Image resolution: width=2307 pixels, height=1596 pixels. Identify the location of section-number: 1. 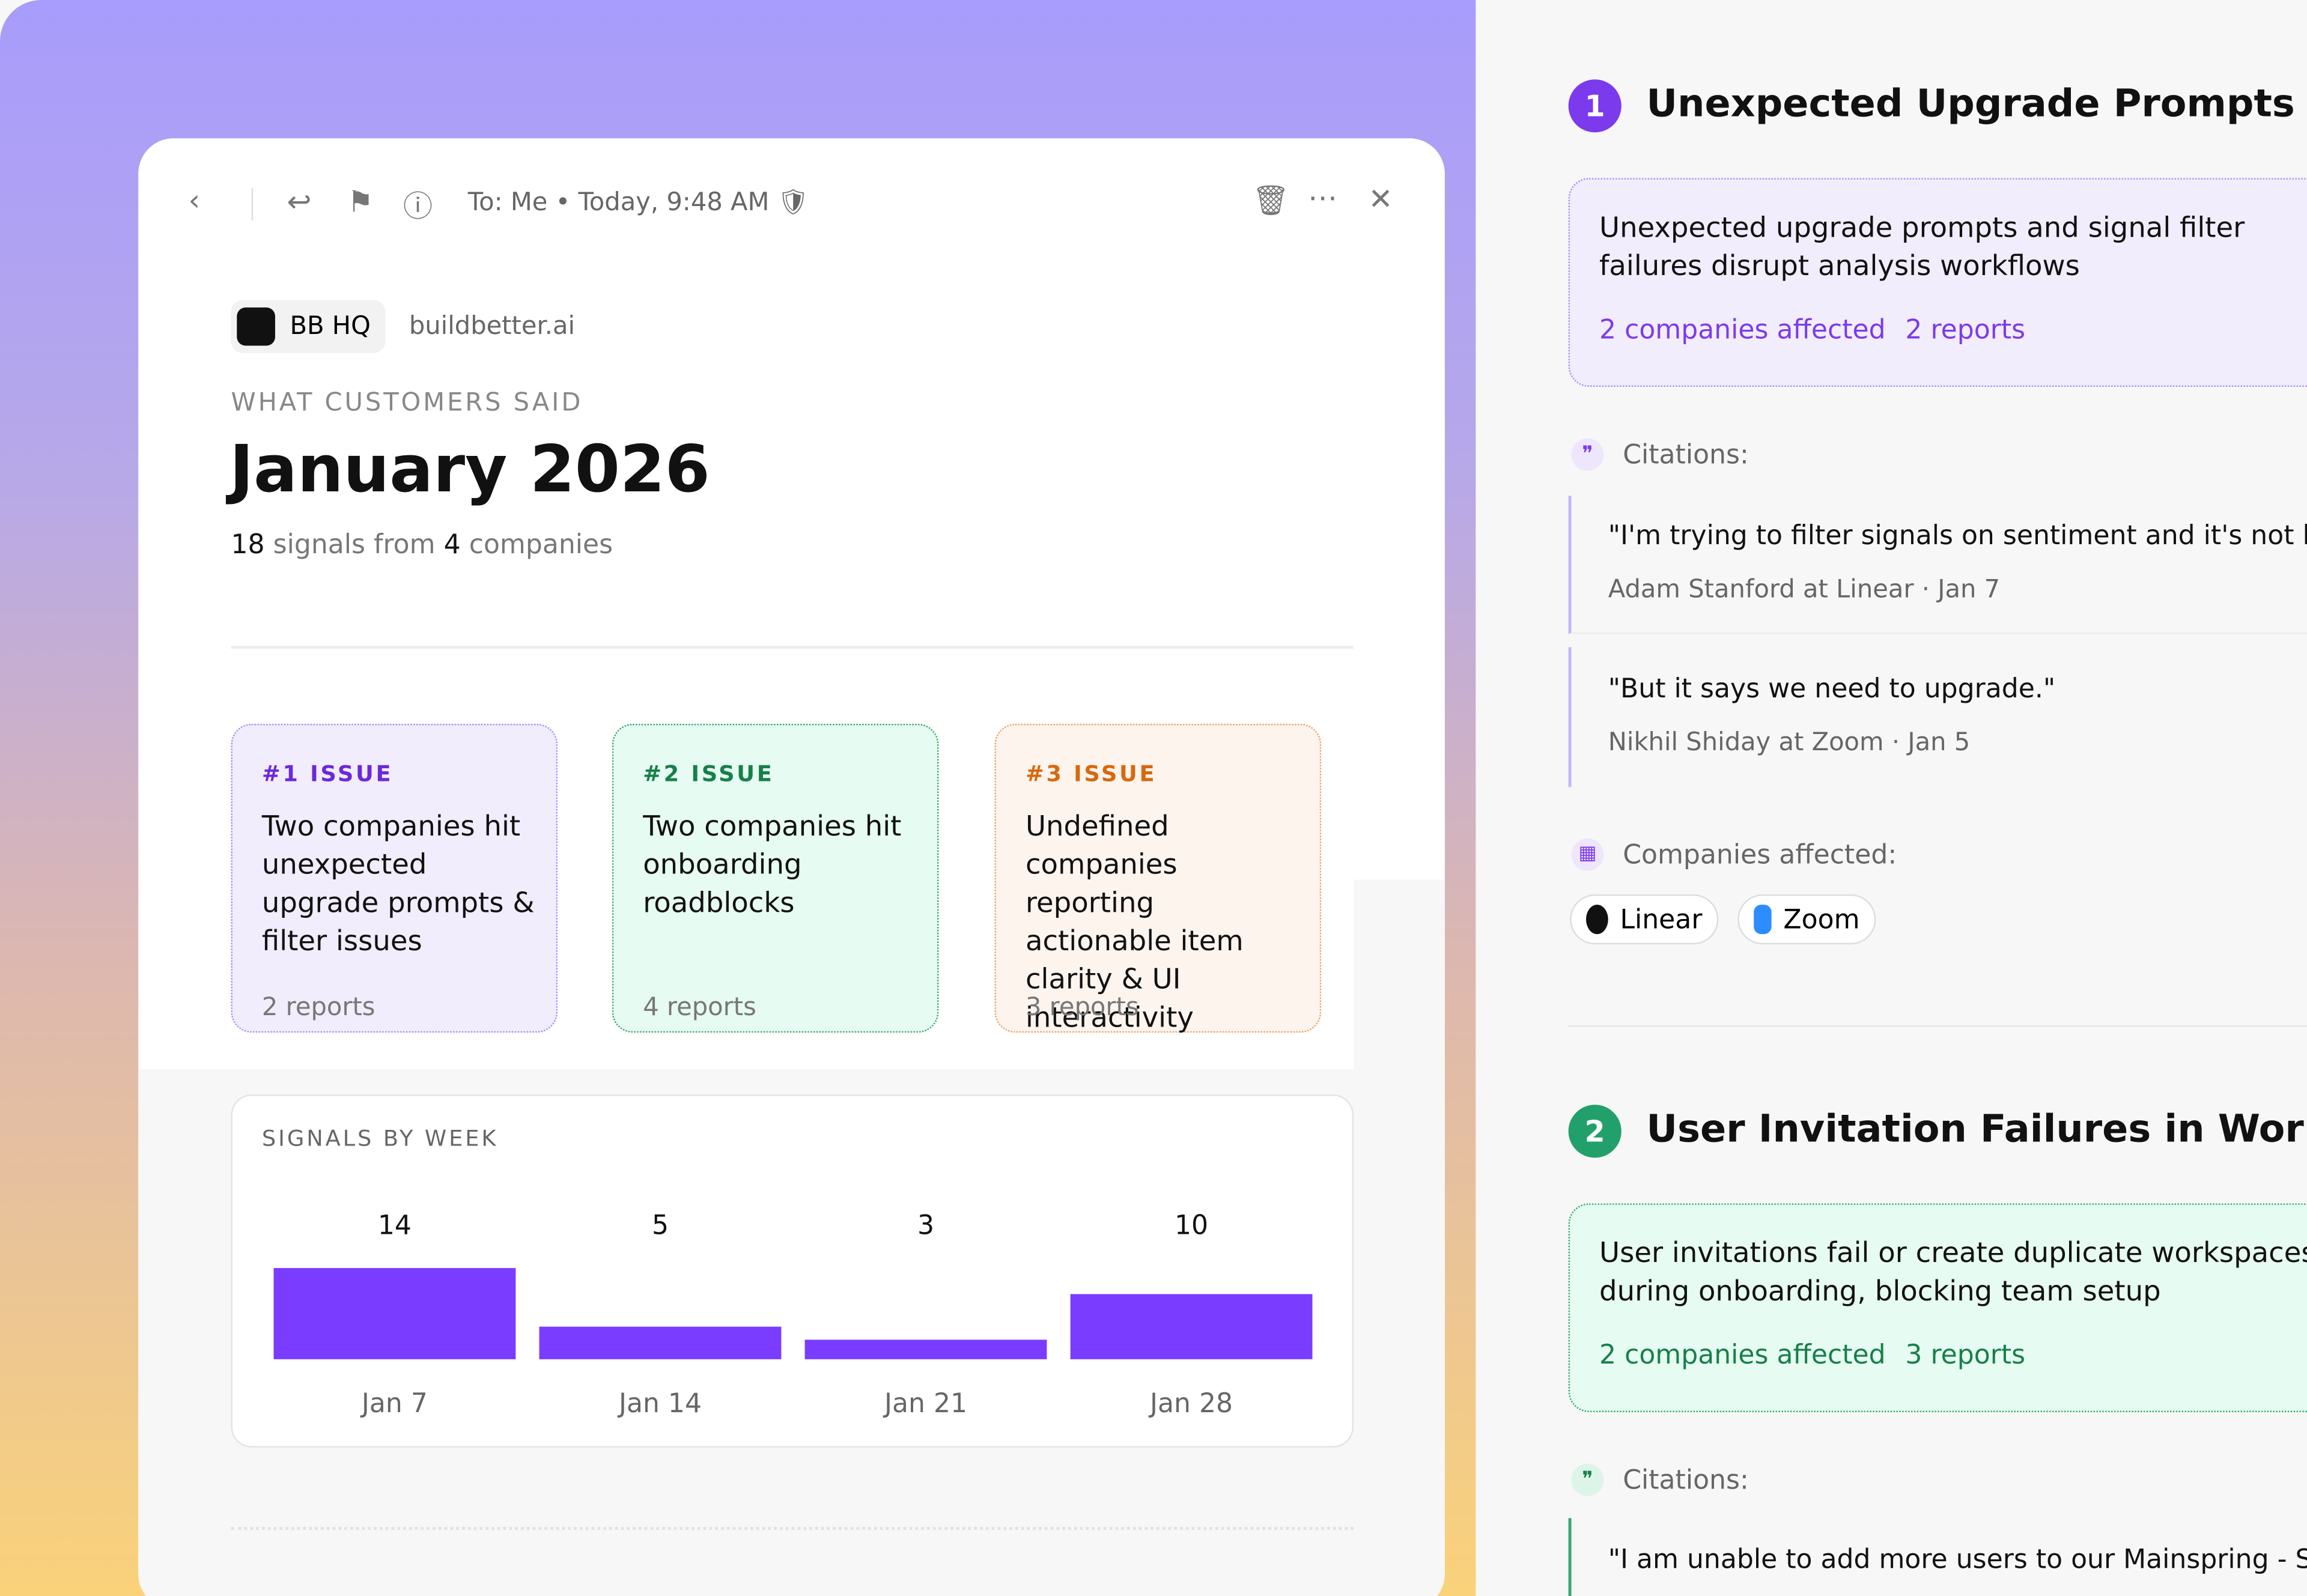
(1595, 106).